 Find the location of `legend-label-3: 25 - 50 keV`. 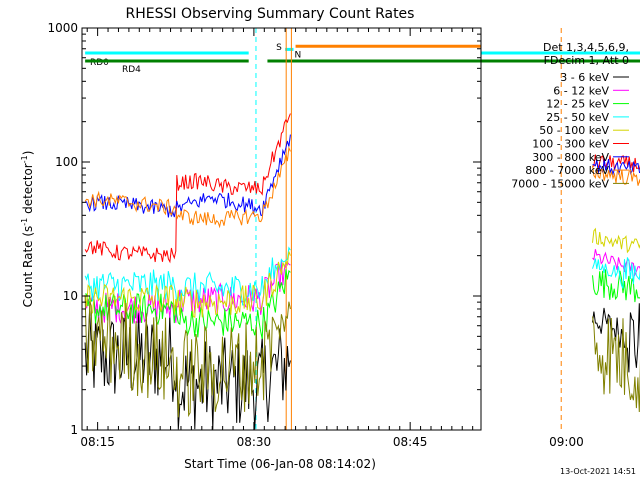

legend-label-3: 25 - 50 keV is located at coordinates (577, 117).